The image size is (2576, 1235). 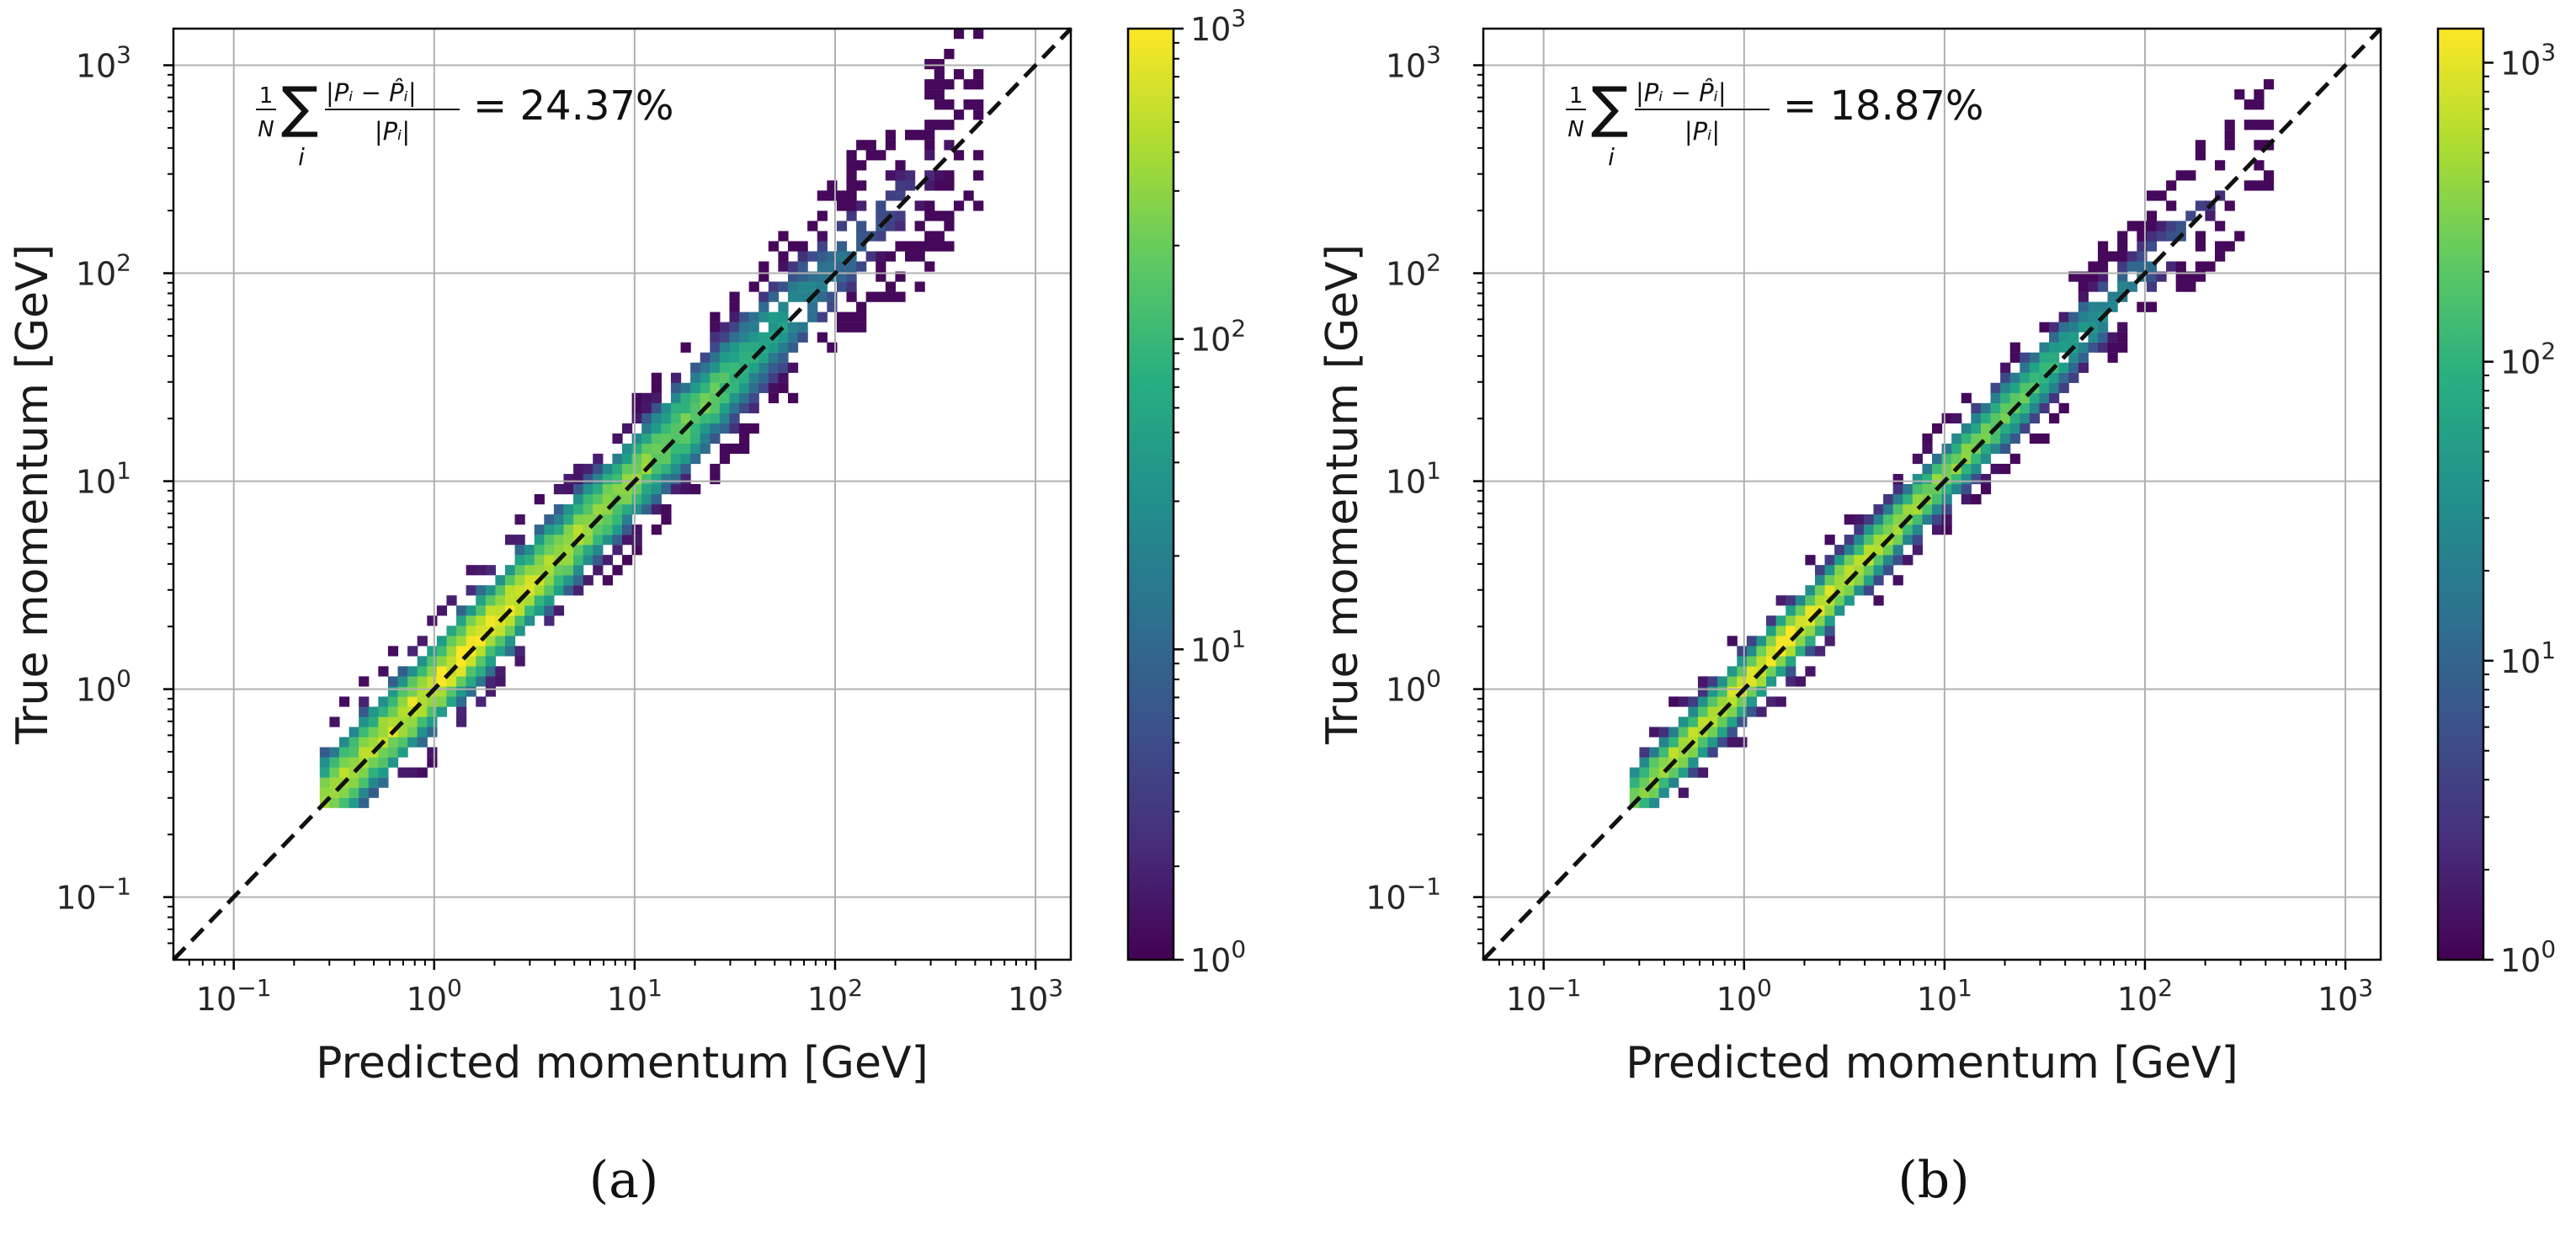 What do you see at coordinates (1403, 895) in the screenshot?
I see `y-tick-label: 10⁻¹` at bounding box center [1403, 895].